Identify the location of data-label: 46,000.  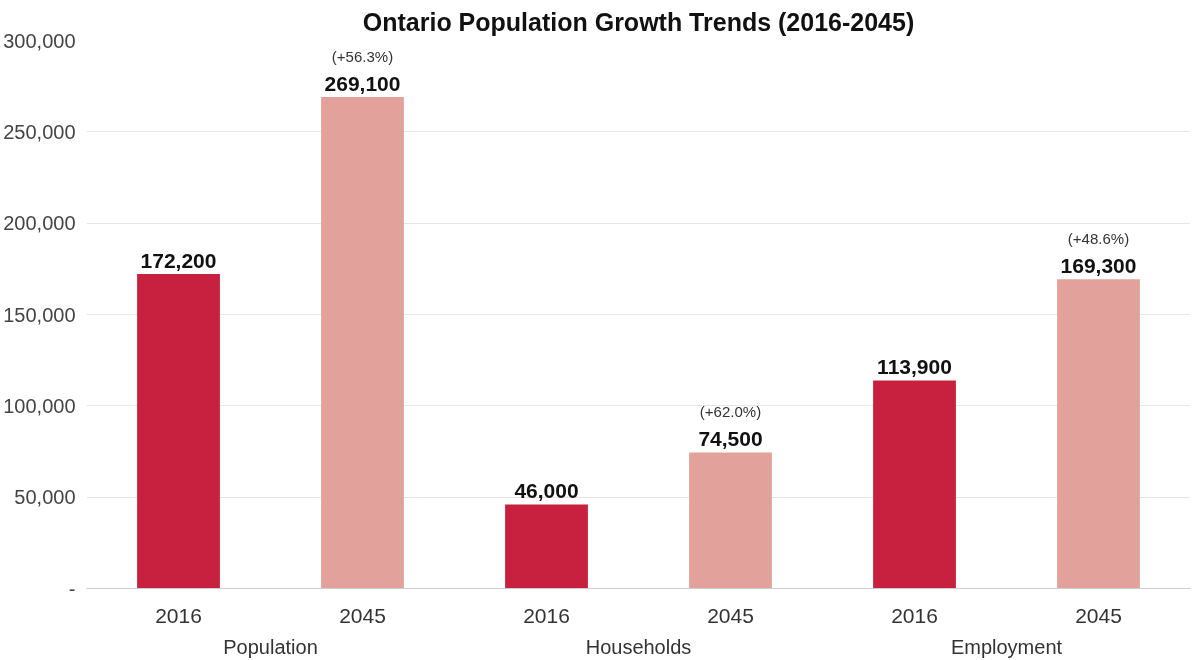
(546, 491).